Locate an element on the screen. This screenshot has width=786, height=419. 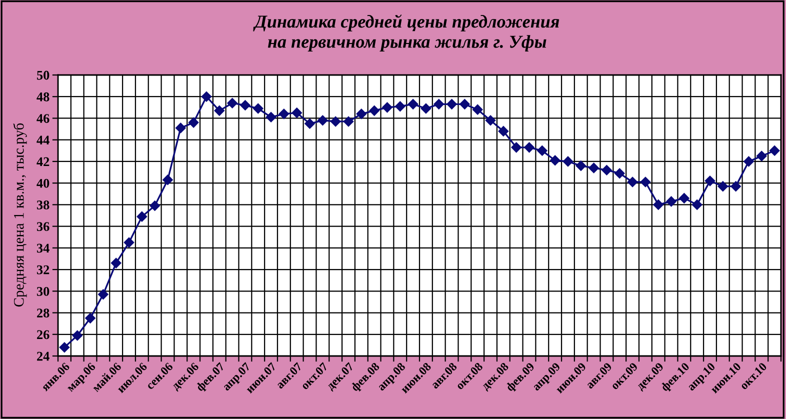
y-tick-label: 44 is located at coordinates (43, 140).